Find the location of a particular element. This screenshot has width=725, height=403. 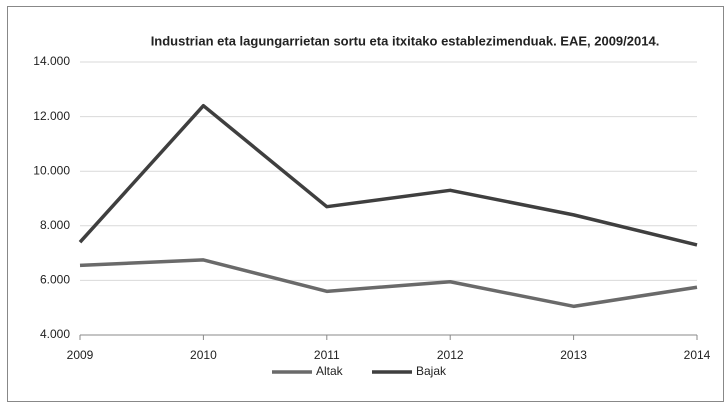

x-tick-label: 2014 is located at coordinates (697, 355).